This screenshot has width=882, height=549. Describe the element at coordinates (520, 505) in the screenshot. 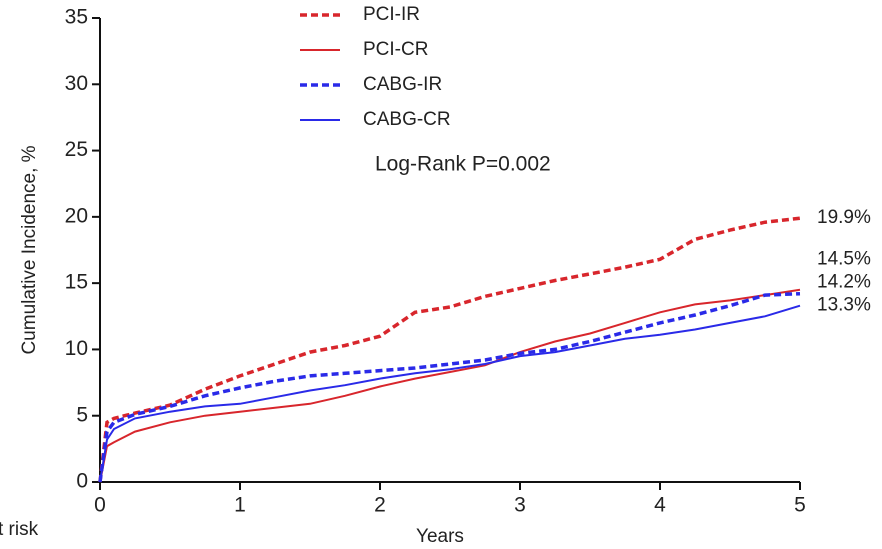

I see `x-tick-label: 3` at that location.